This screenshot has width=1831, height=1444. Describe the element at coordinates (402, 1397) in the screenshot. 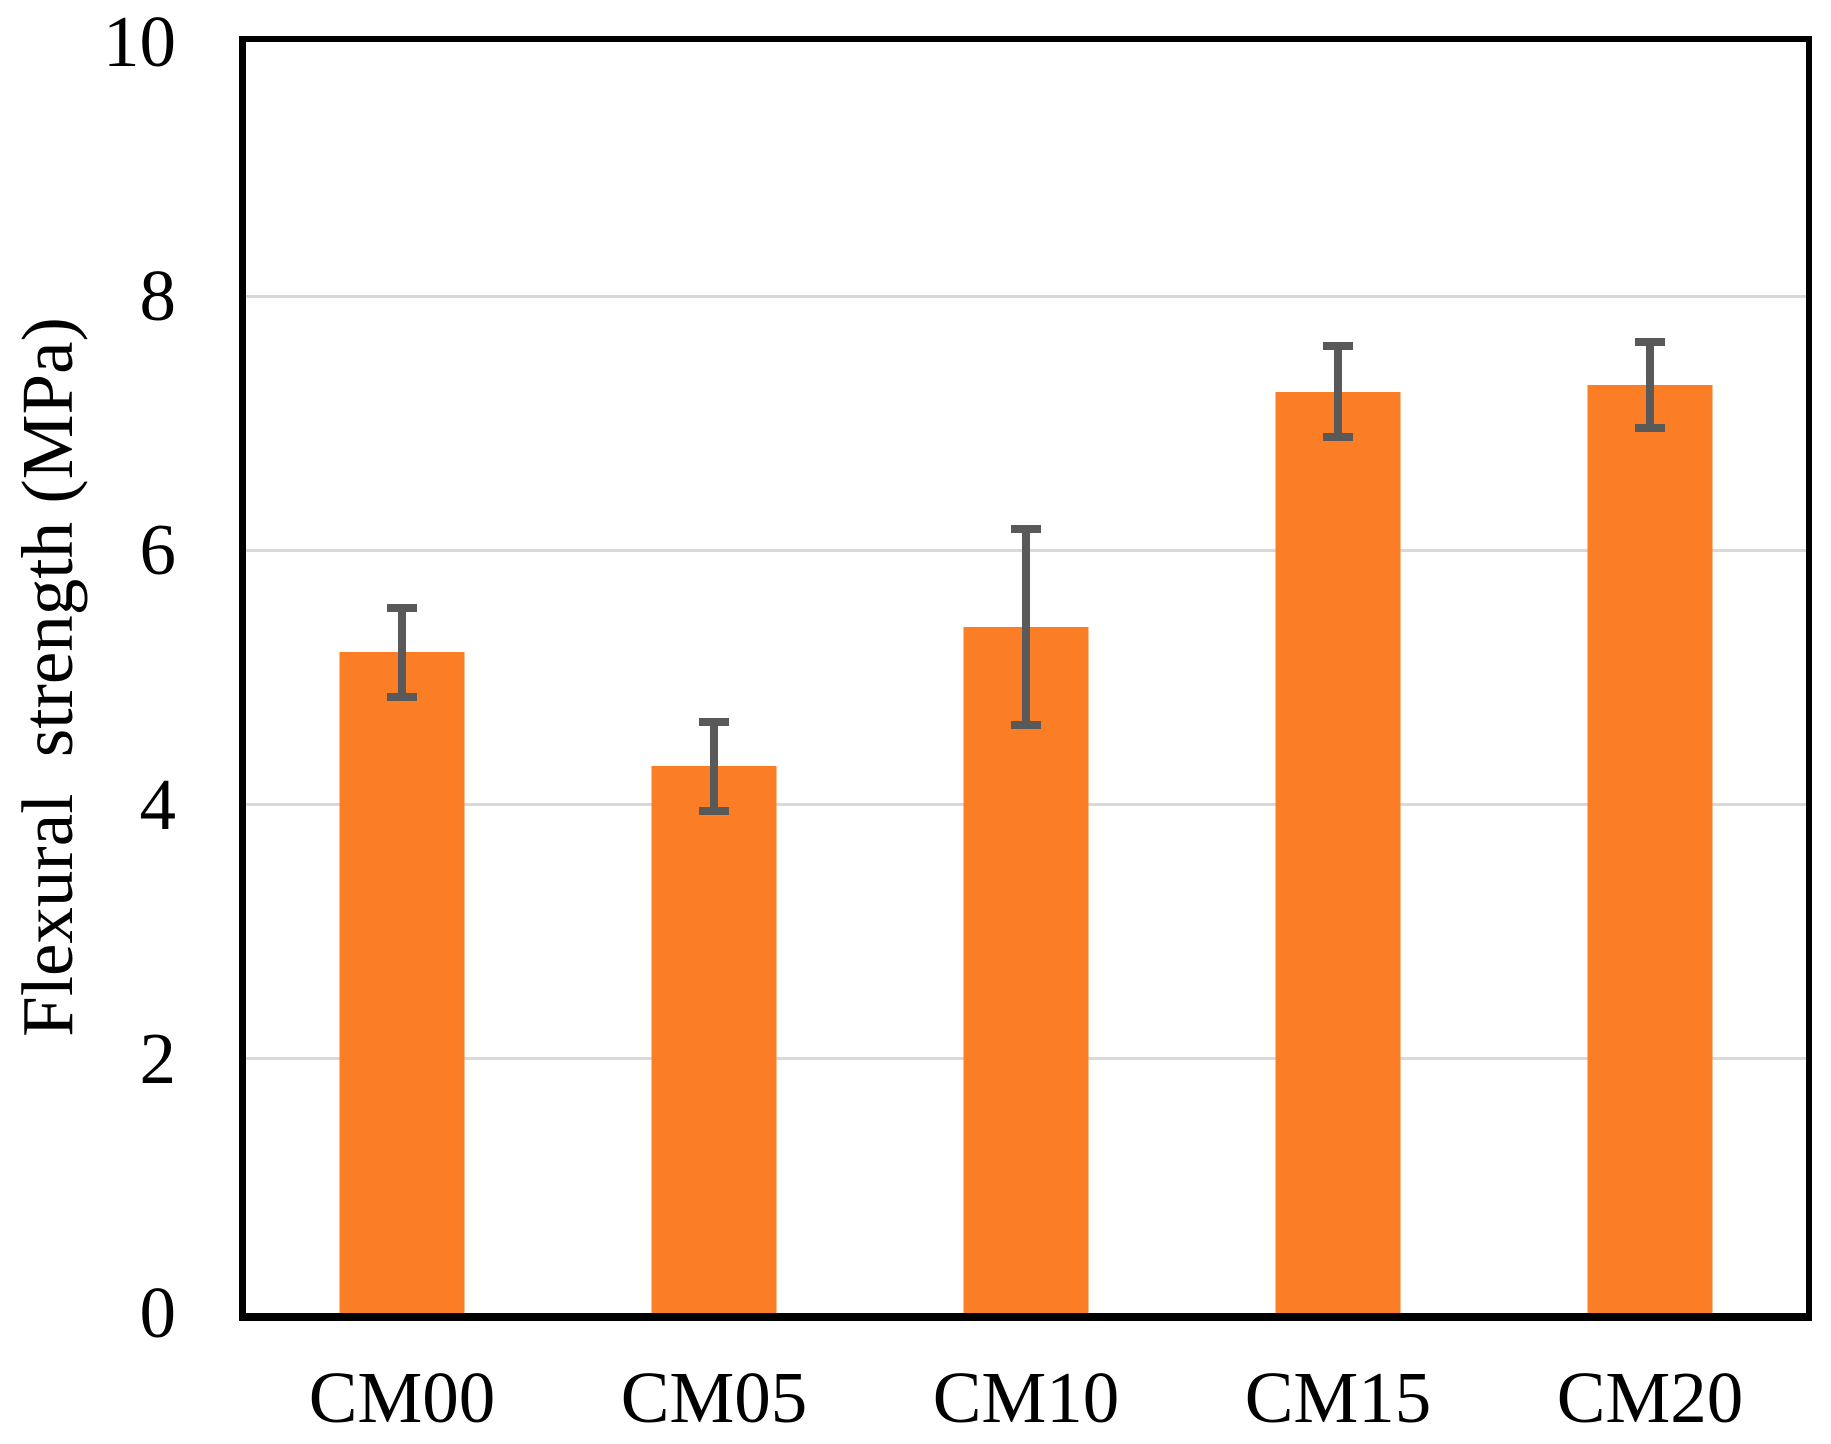

I see `x-axis-label-cm00: CM00` at that location.